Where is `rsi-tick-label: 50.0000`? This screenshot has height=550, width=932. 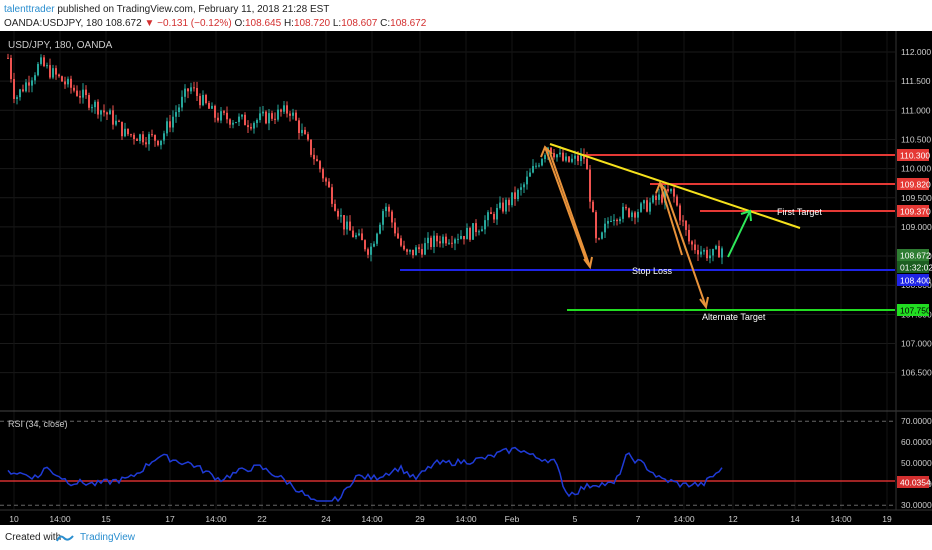
rsi-tick-label: 50.0000 is located at coordinates (916, 463).